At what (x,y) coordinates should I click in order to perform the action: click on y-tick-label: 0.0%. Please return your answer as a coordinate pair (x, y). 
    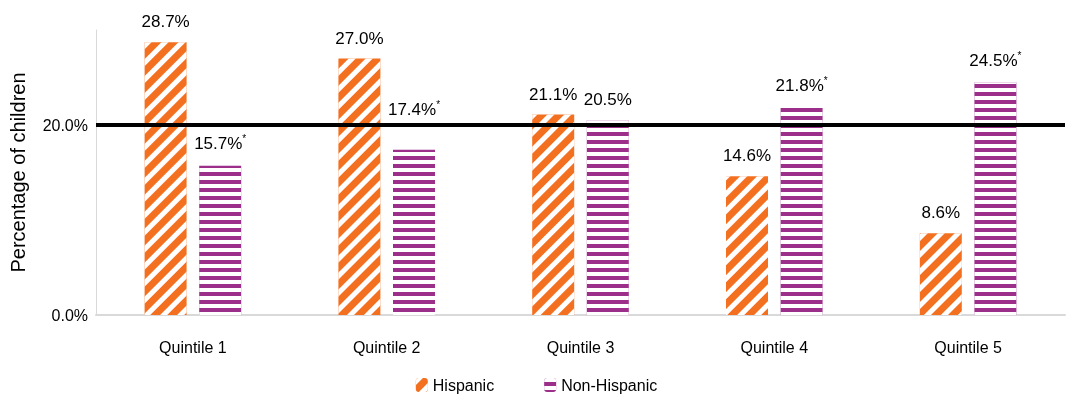
    Looking at the image, I should click on (69, 315).